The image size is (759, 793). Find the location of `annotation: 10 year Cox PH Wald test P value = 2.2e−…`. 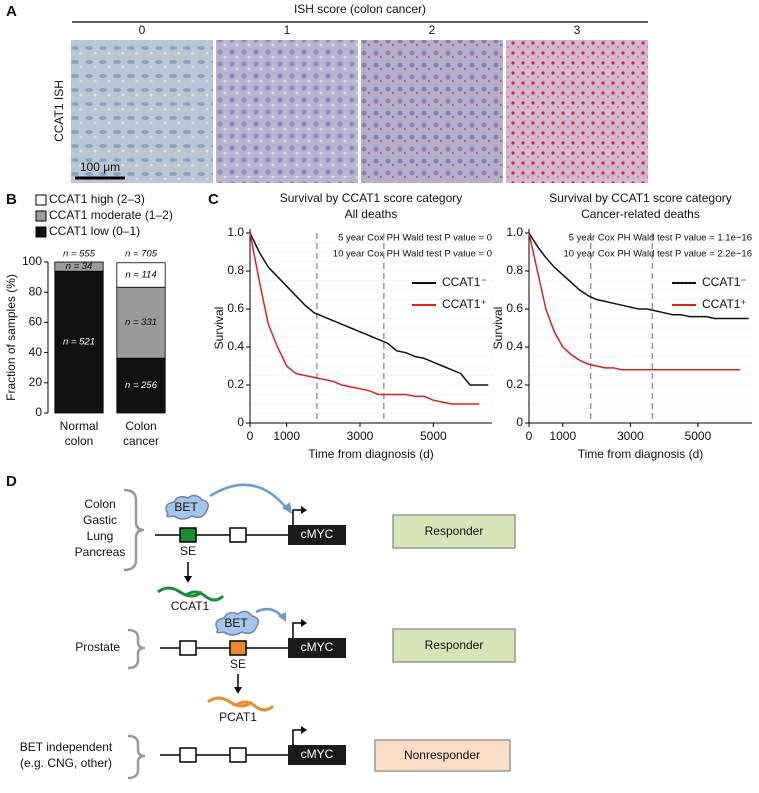

annotation: 10 year Cox PH Wald test P value = 2.2e−… is located at coordinates (657, 254).